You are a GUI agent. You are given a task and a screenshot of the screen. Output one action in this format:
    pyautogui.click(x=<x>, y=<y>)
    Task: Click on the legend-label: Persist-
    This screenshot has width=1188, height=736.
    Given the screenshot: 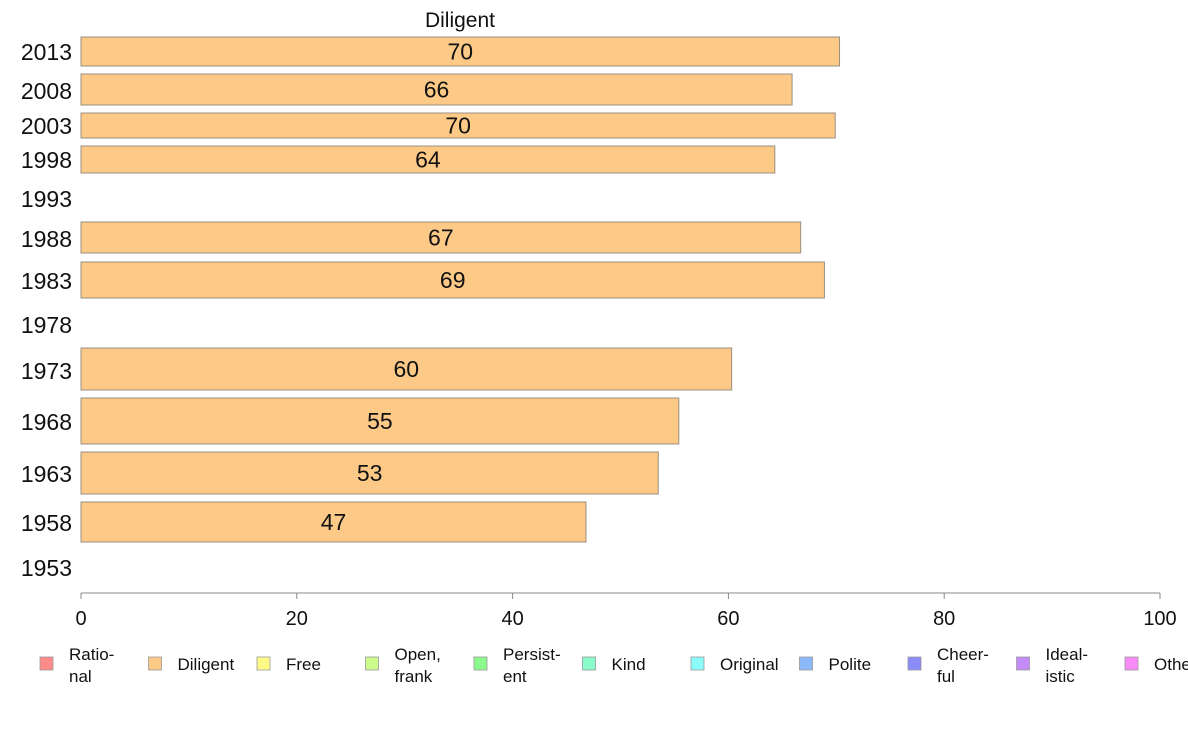 What is the action you would take?
    pyautogui.click(x=532, y=654)
    